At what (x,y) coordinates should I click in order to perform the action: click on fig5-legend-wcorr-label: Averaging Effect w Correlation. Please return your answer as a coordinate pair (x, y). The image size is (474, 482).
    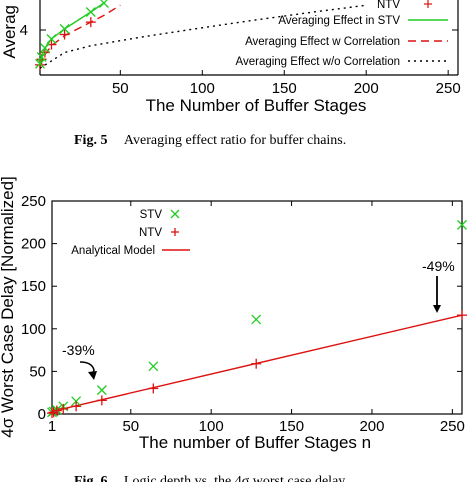
    Looking at the image, I should click on (322, 42).